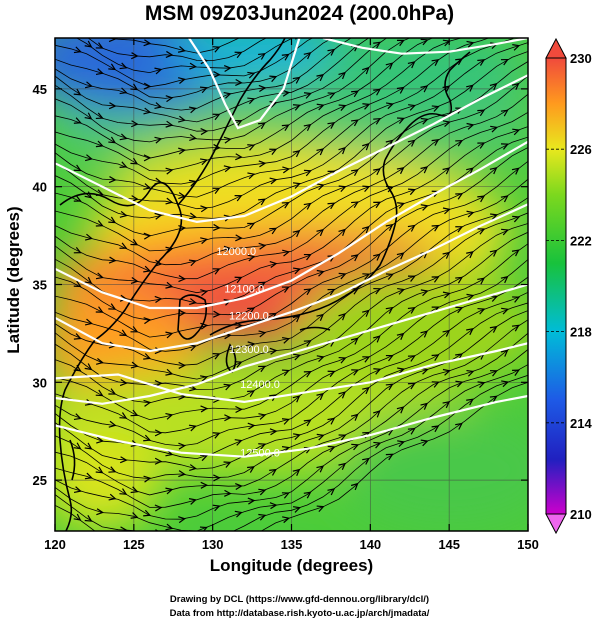  What do you see at coordinates (291, 565) in the screenshot?
I see `x-axis-label: Longitude (degrees)` at bounding box center [291, 565].